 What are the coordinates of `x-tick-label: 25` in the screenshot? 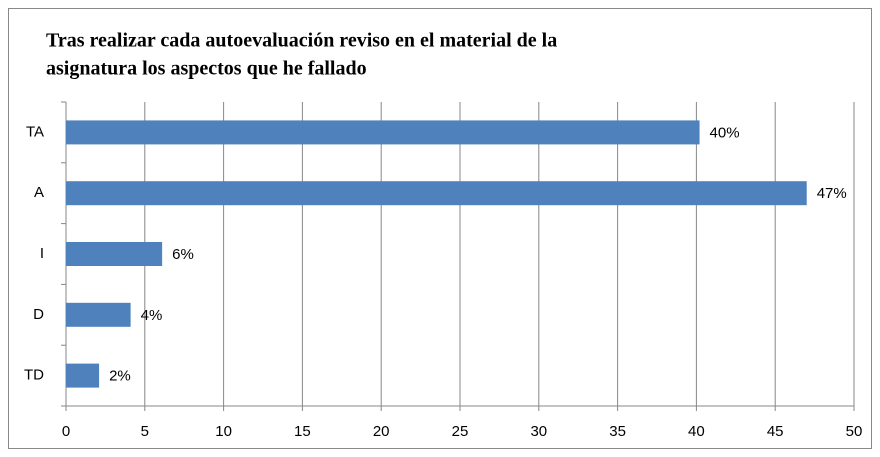 It's located at (460, 431).